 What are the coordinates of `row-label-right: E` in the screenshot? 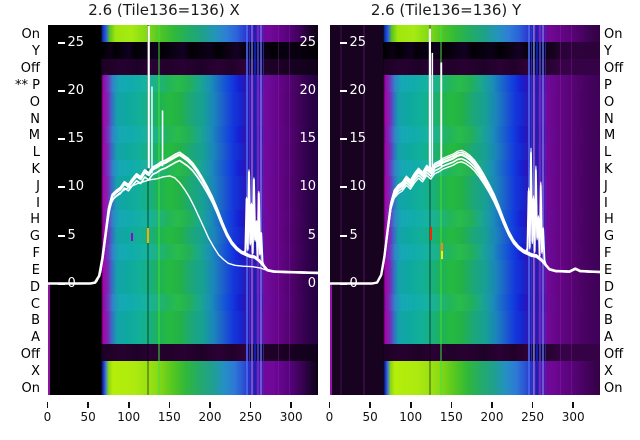 It's located at (608, 270).